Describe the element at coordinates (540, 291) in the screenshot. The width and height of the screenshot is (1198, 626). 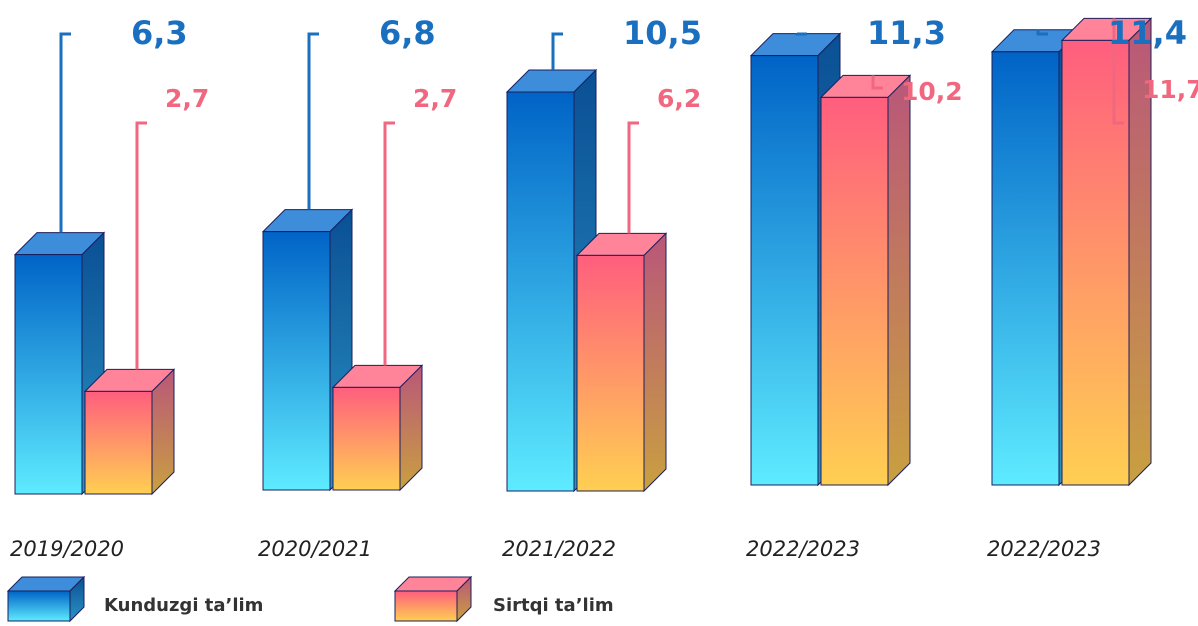
I see `bar-day-2-front` at that location.